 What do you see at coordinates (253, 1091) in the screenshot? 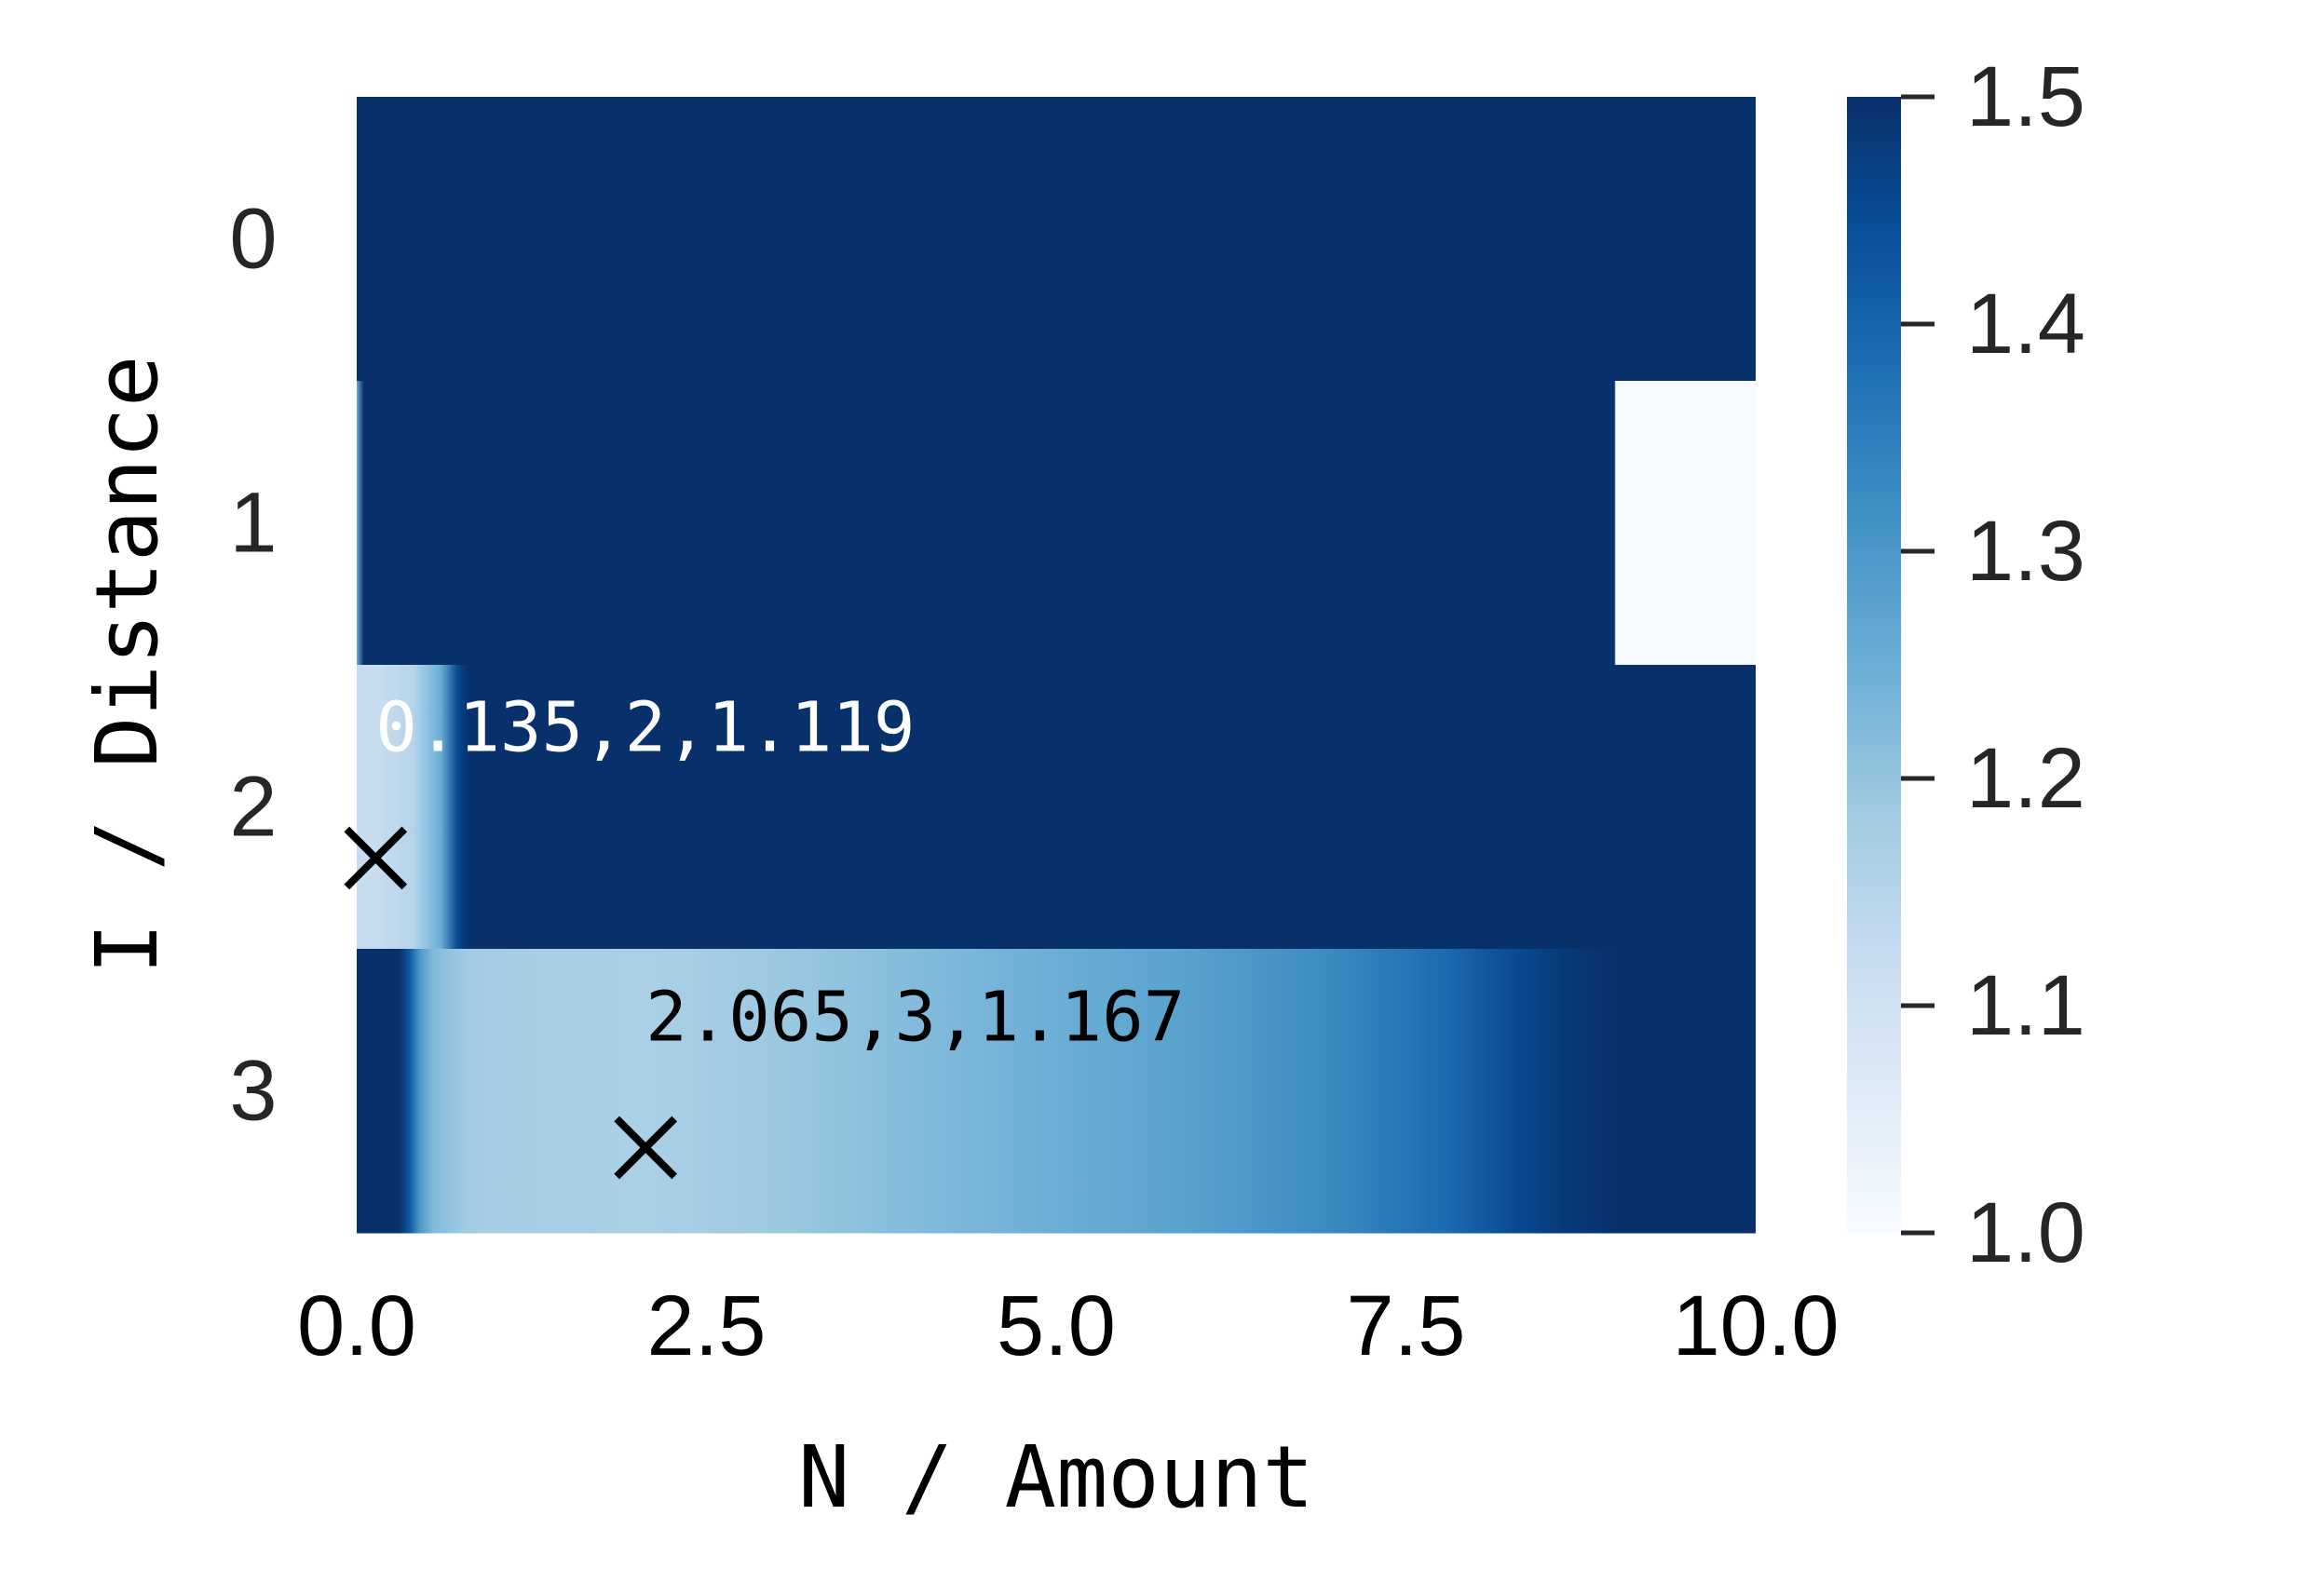
I see `y-tick-label: 3` at bounding box center [253, 1091].